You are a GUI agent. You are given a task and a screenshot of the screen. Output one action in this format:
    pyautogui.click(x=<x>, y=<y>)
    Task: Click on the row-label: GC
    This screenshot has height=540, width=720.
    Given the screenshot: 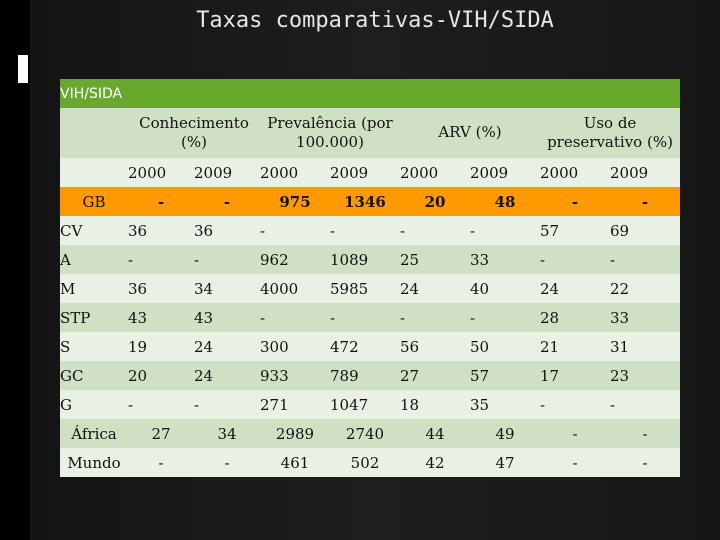 What is the action you would take?
    pyautogui.click(x=72, y=375)
    